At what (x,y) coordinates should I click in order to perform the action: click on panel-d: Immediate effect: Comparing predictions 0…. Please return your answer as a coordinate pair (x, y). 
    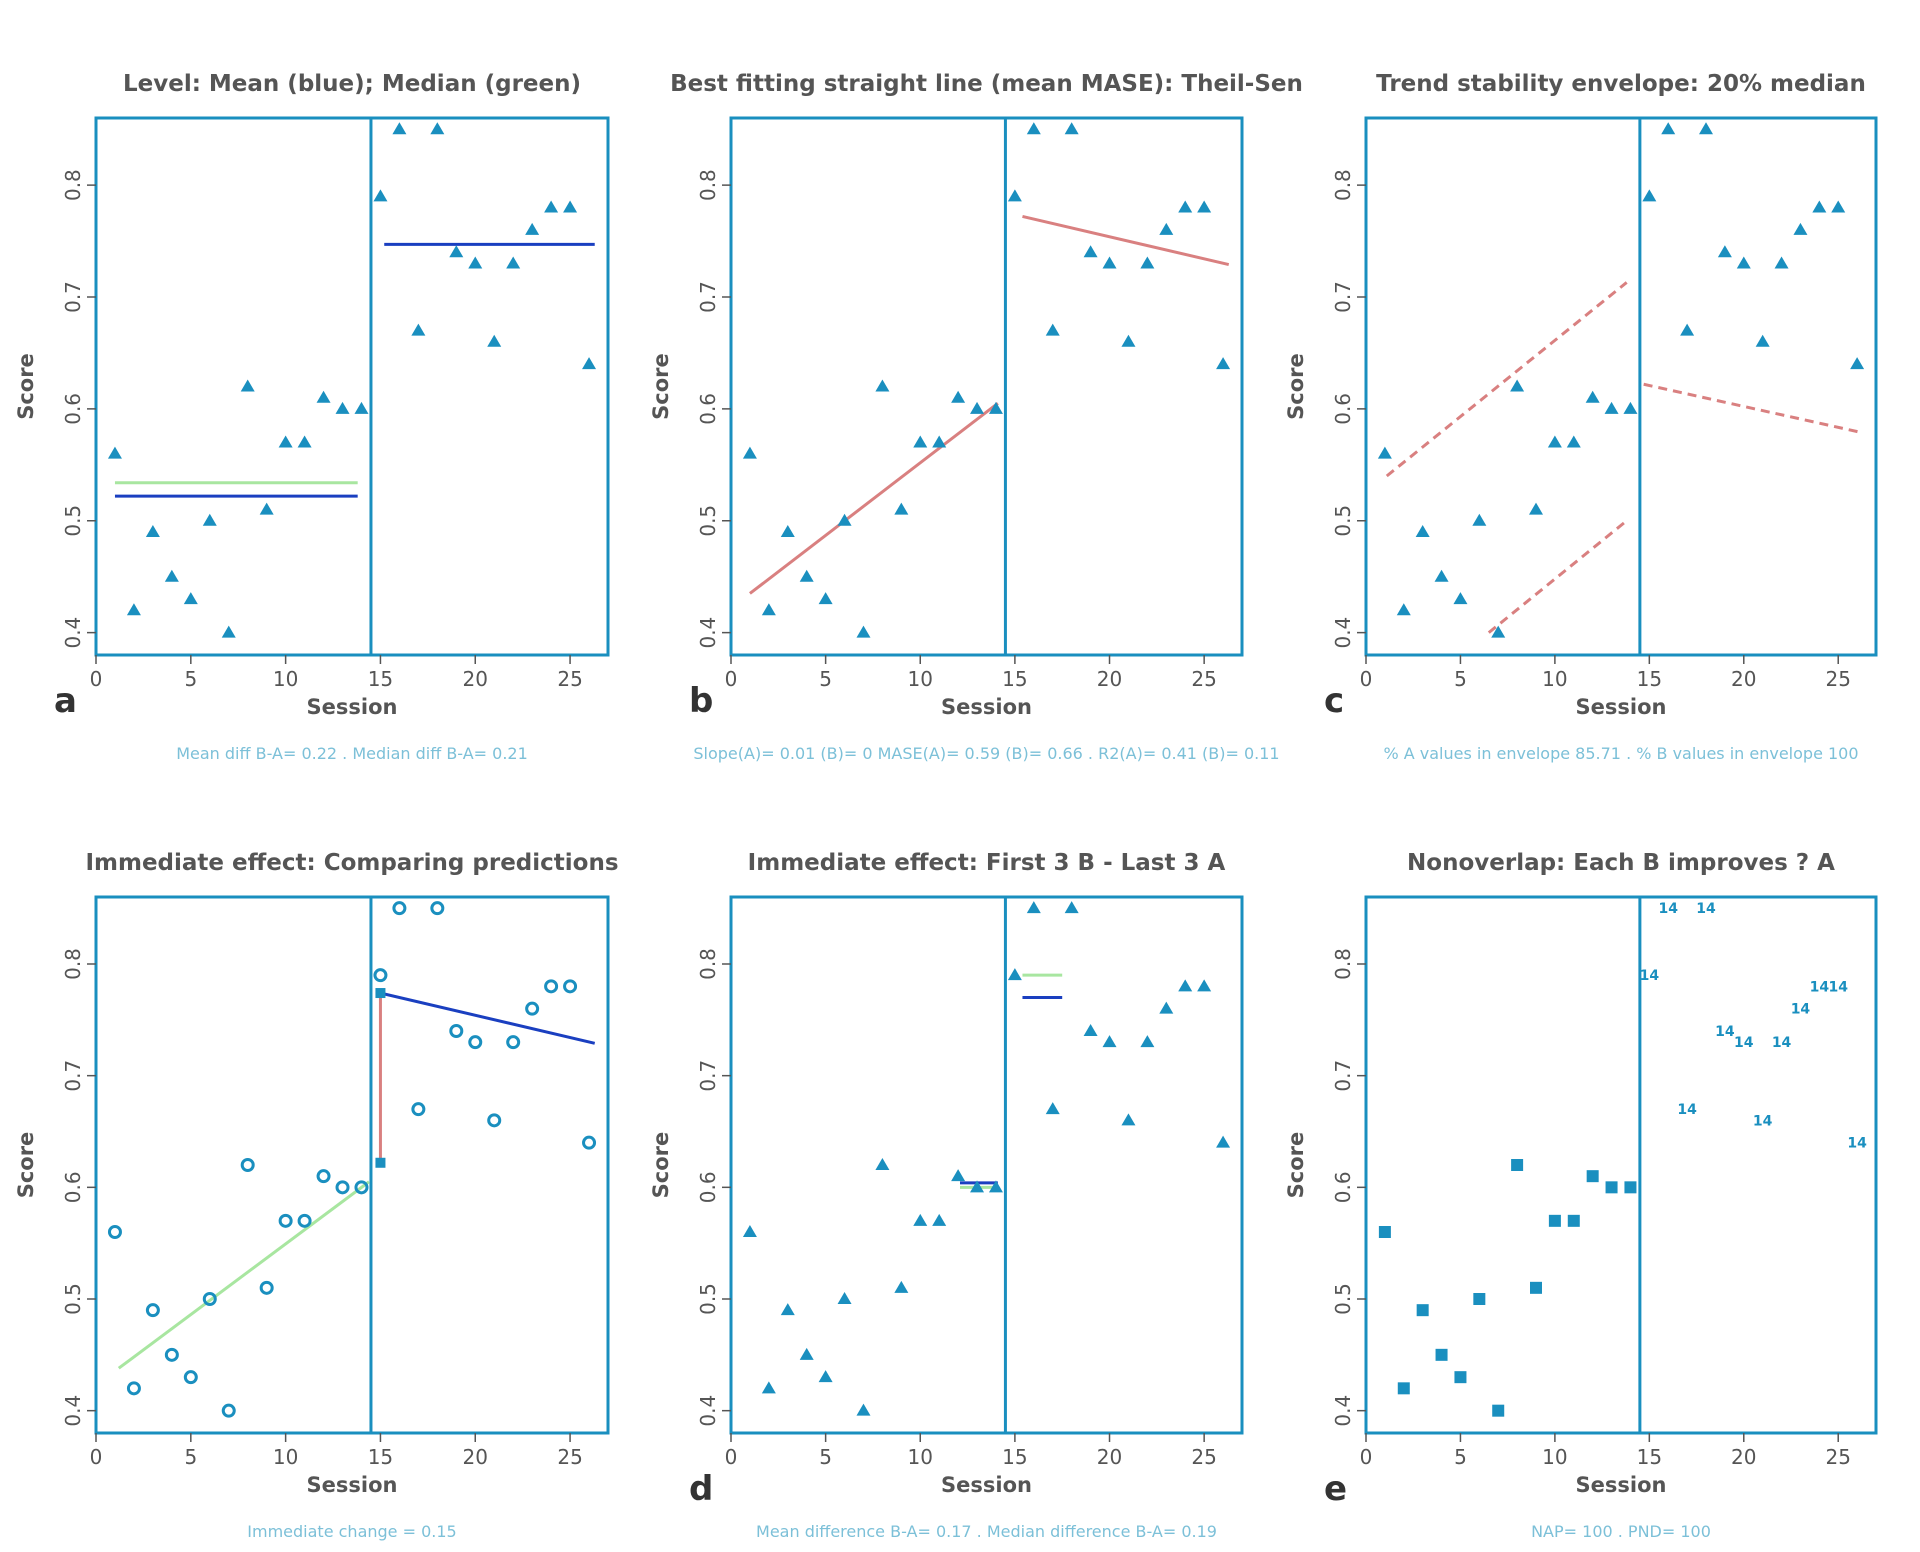
    Looking at the image, I should click on (316, 1195).